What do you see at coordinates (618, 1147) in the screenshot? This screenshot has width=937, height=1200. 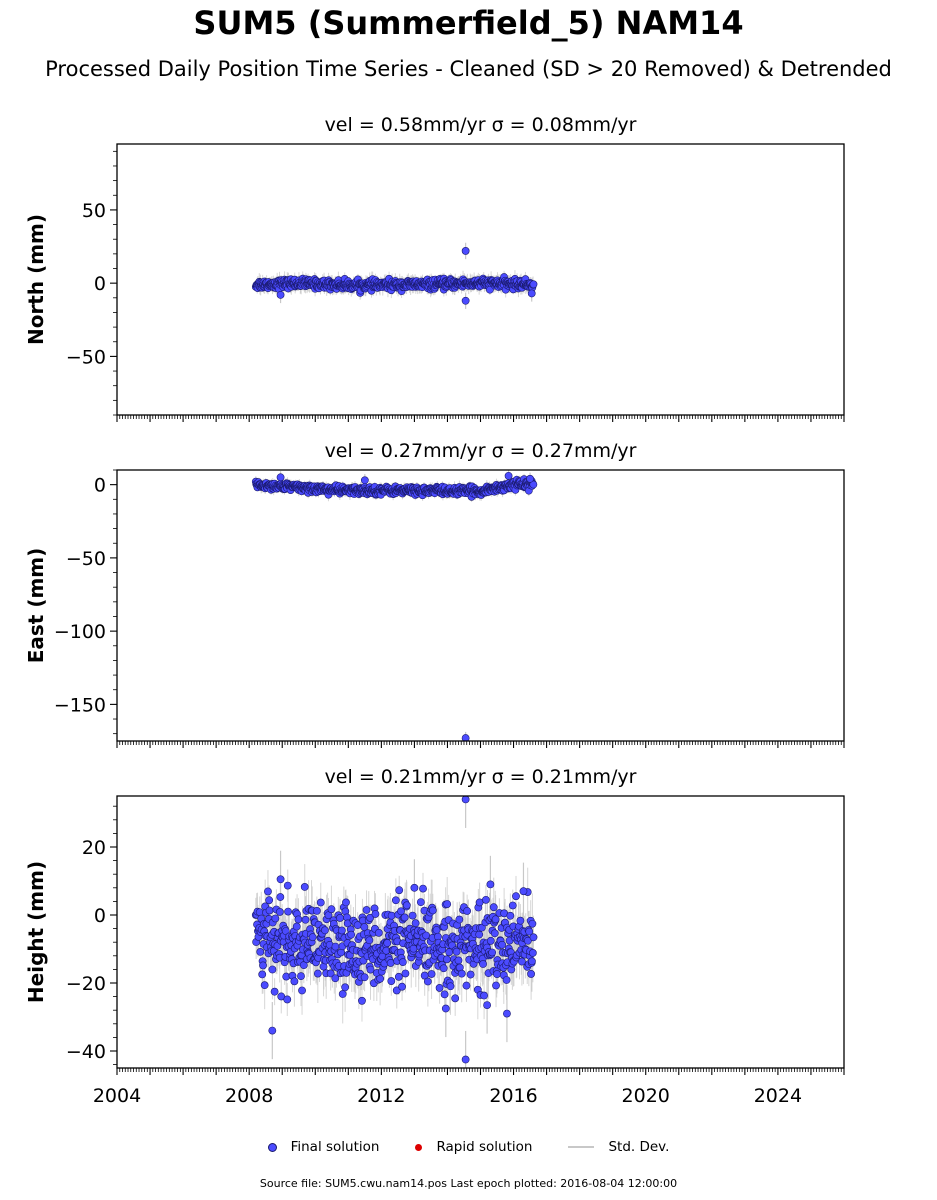 I see `legend-std: Std. Dev.` at bounding box center [618, 1147].